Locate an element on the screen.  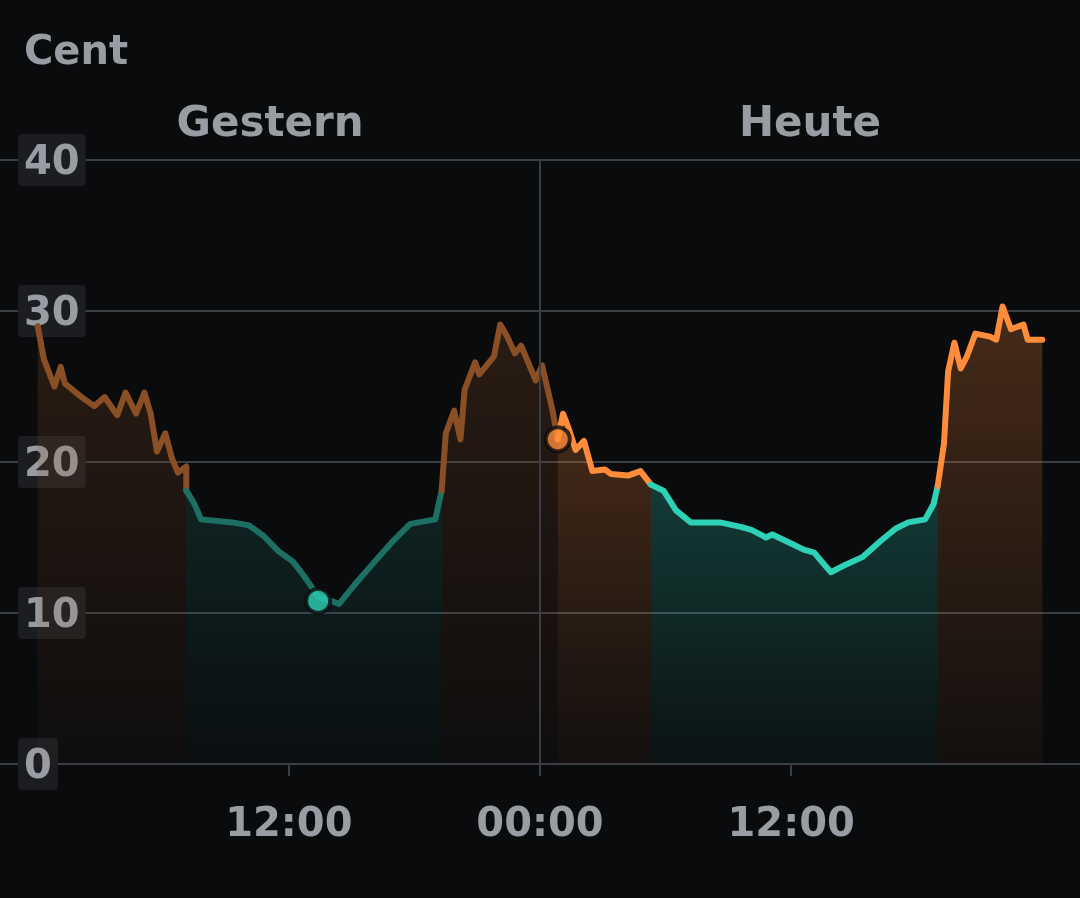
y-tick-label: 30 is located at coordinates (52, 311).